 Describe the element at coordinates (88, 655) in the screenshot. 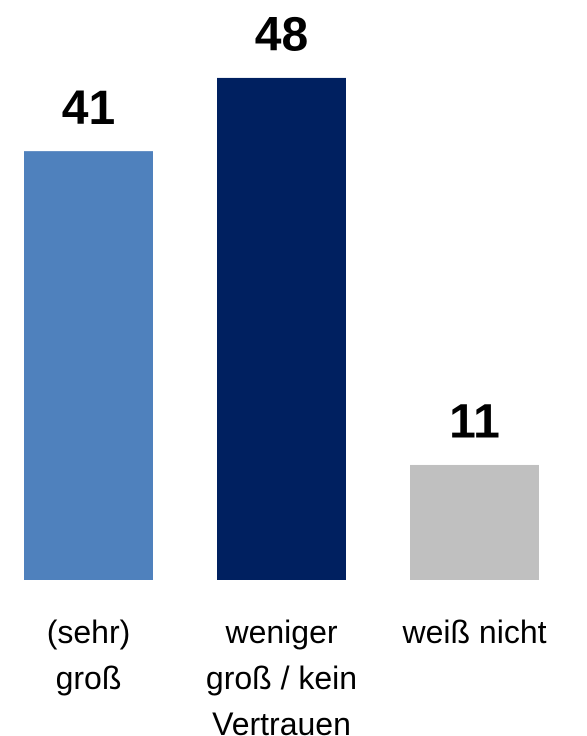

I see `category-label: (sehr) groß` at that location.